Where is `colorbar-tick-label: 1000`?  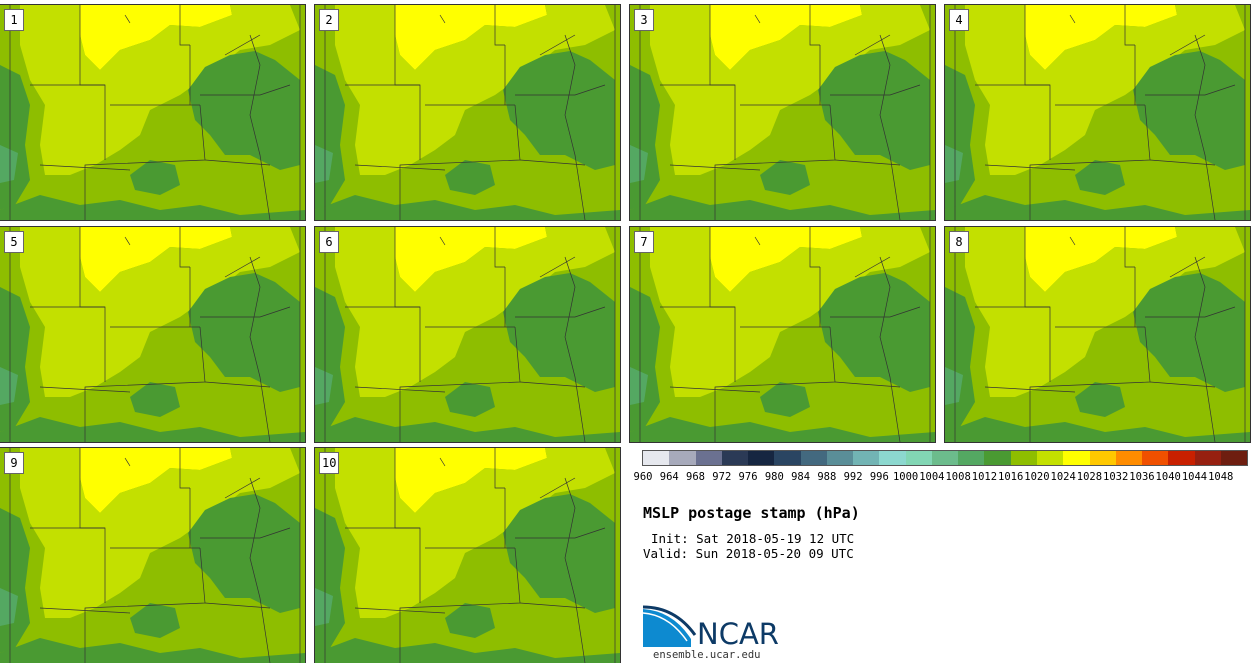 colorbar-tick-label: 1000 is located at coordinates (905, 477).